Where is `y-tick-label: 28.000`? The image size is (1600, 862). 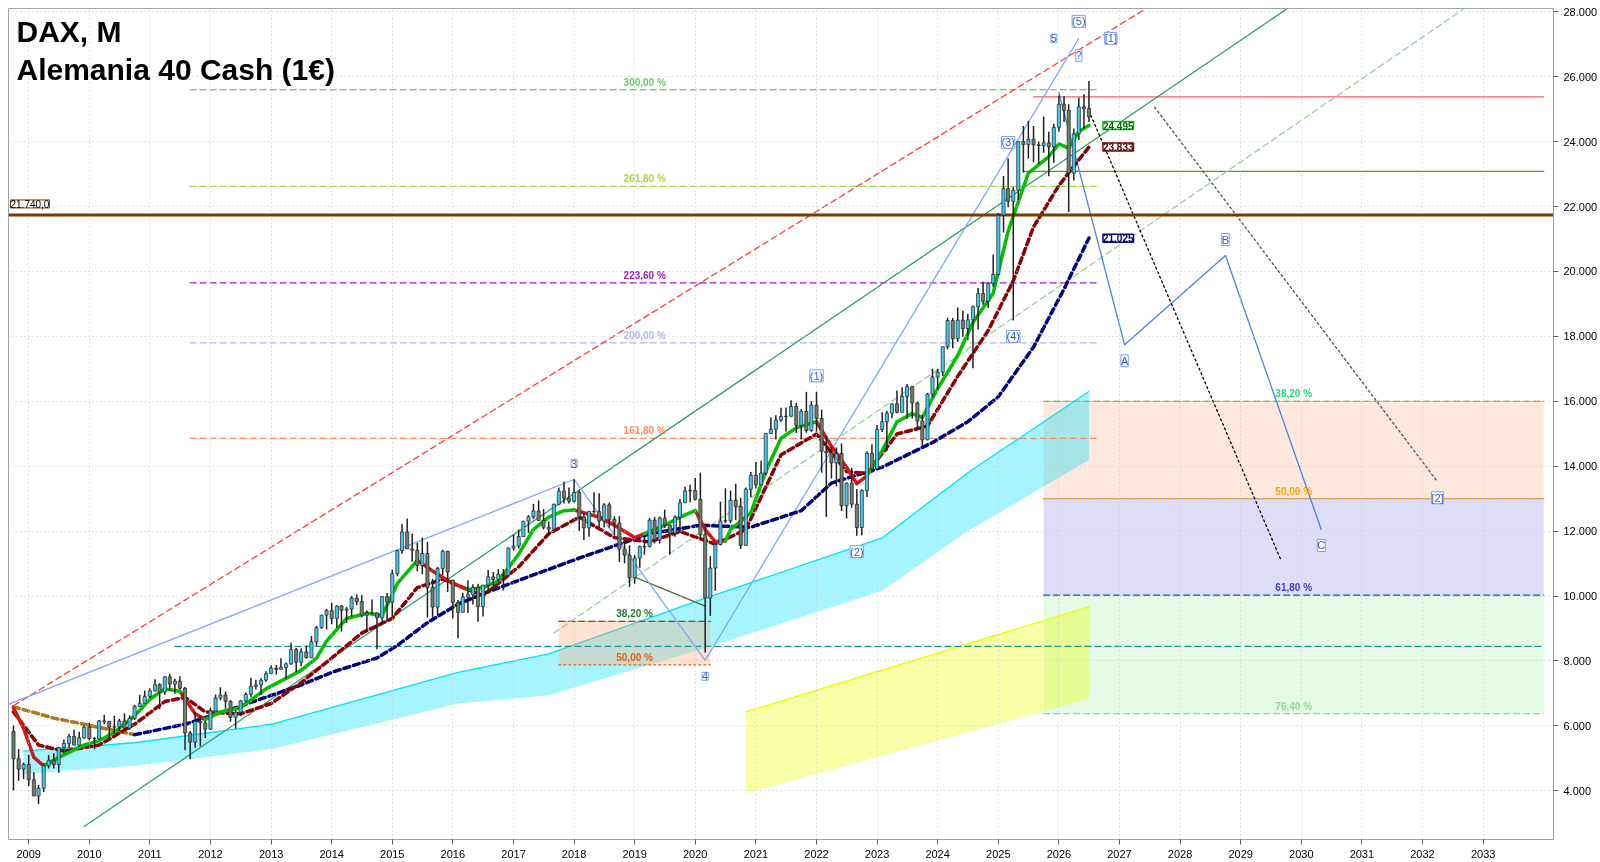 y-tick-label: 28.000 is located at coordinates (1580, 11).